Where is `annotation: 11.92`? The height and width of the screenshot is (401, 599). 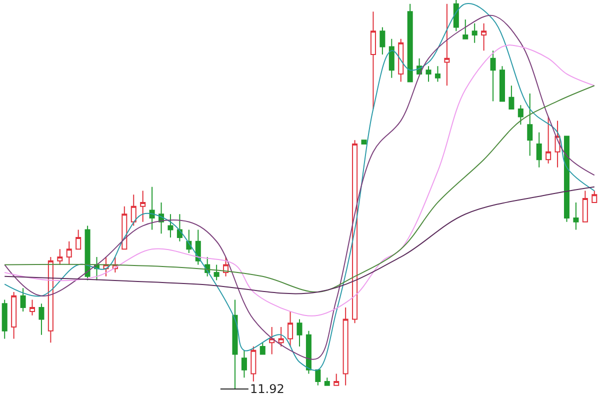 annotation: 11.92 is located at coordinates (267, 389).